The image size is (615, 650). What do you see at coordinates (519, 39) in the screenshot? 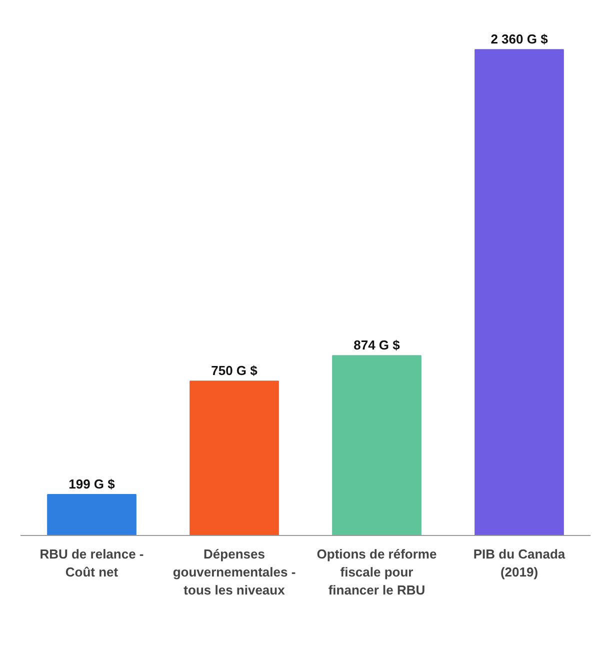
I see `data-label: 2 360 G $` at bounding box center [519, 39].